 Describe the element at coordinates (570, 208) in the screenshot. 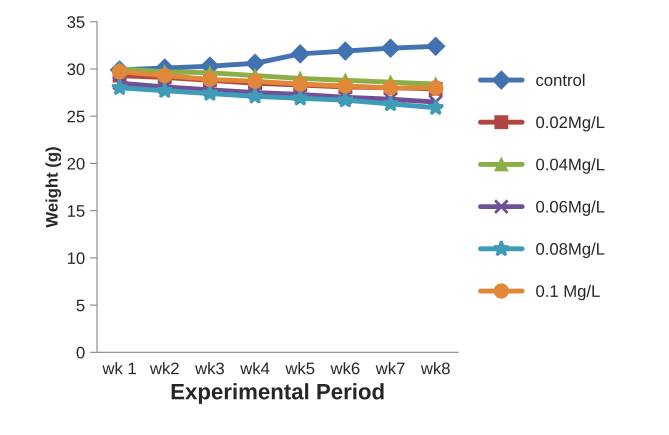

I see `legend-label: 0.06Mg/L` at that location.